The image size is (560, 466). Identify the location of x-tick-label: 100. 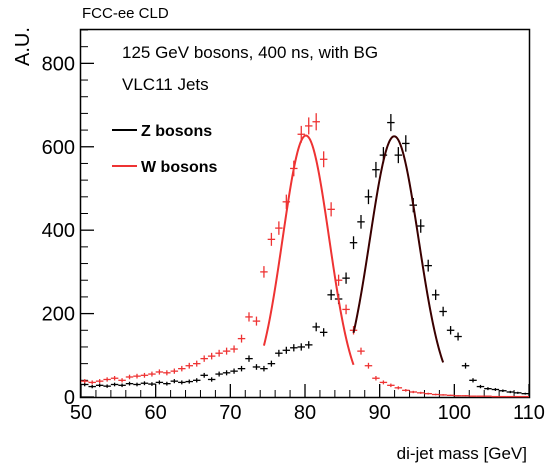
(454, 413).